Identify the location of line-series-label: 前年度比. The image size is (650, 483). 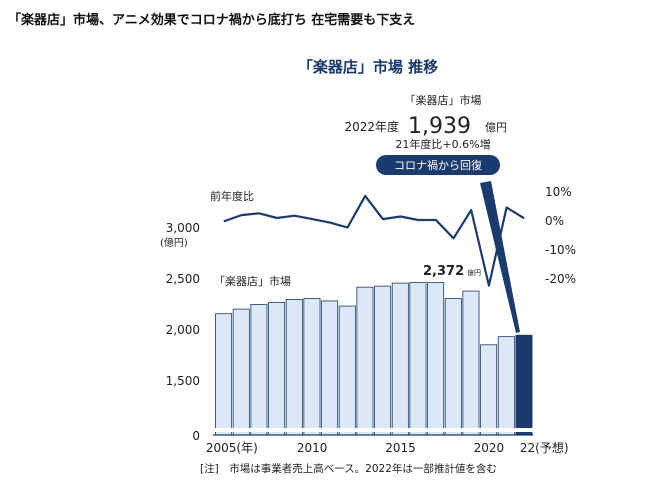
(232, 196).